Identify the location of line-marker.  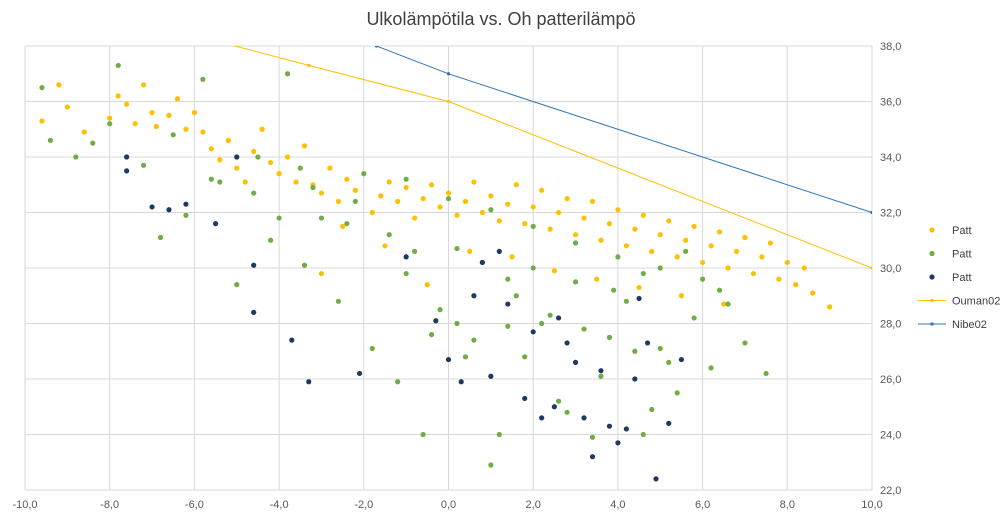
(871, 268).